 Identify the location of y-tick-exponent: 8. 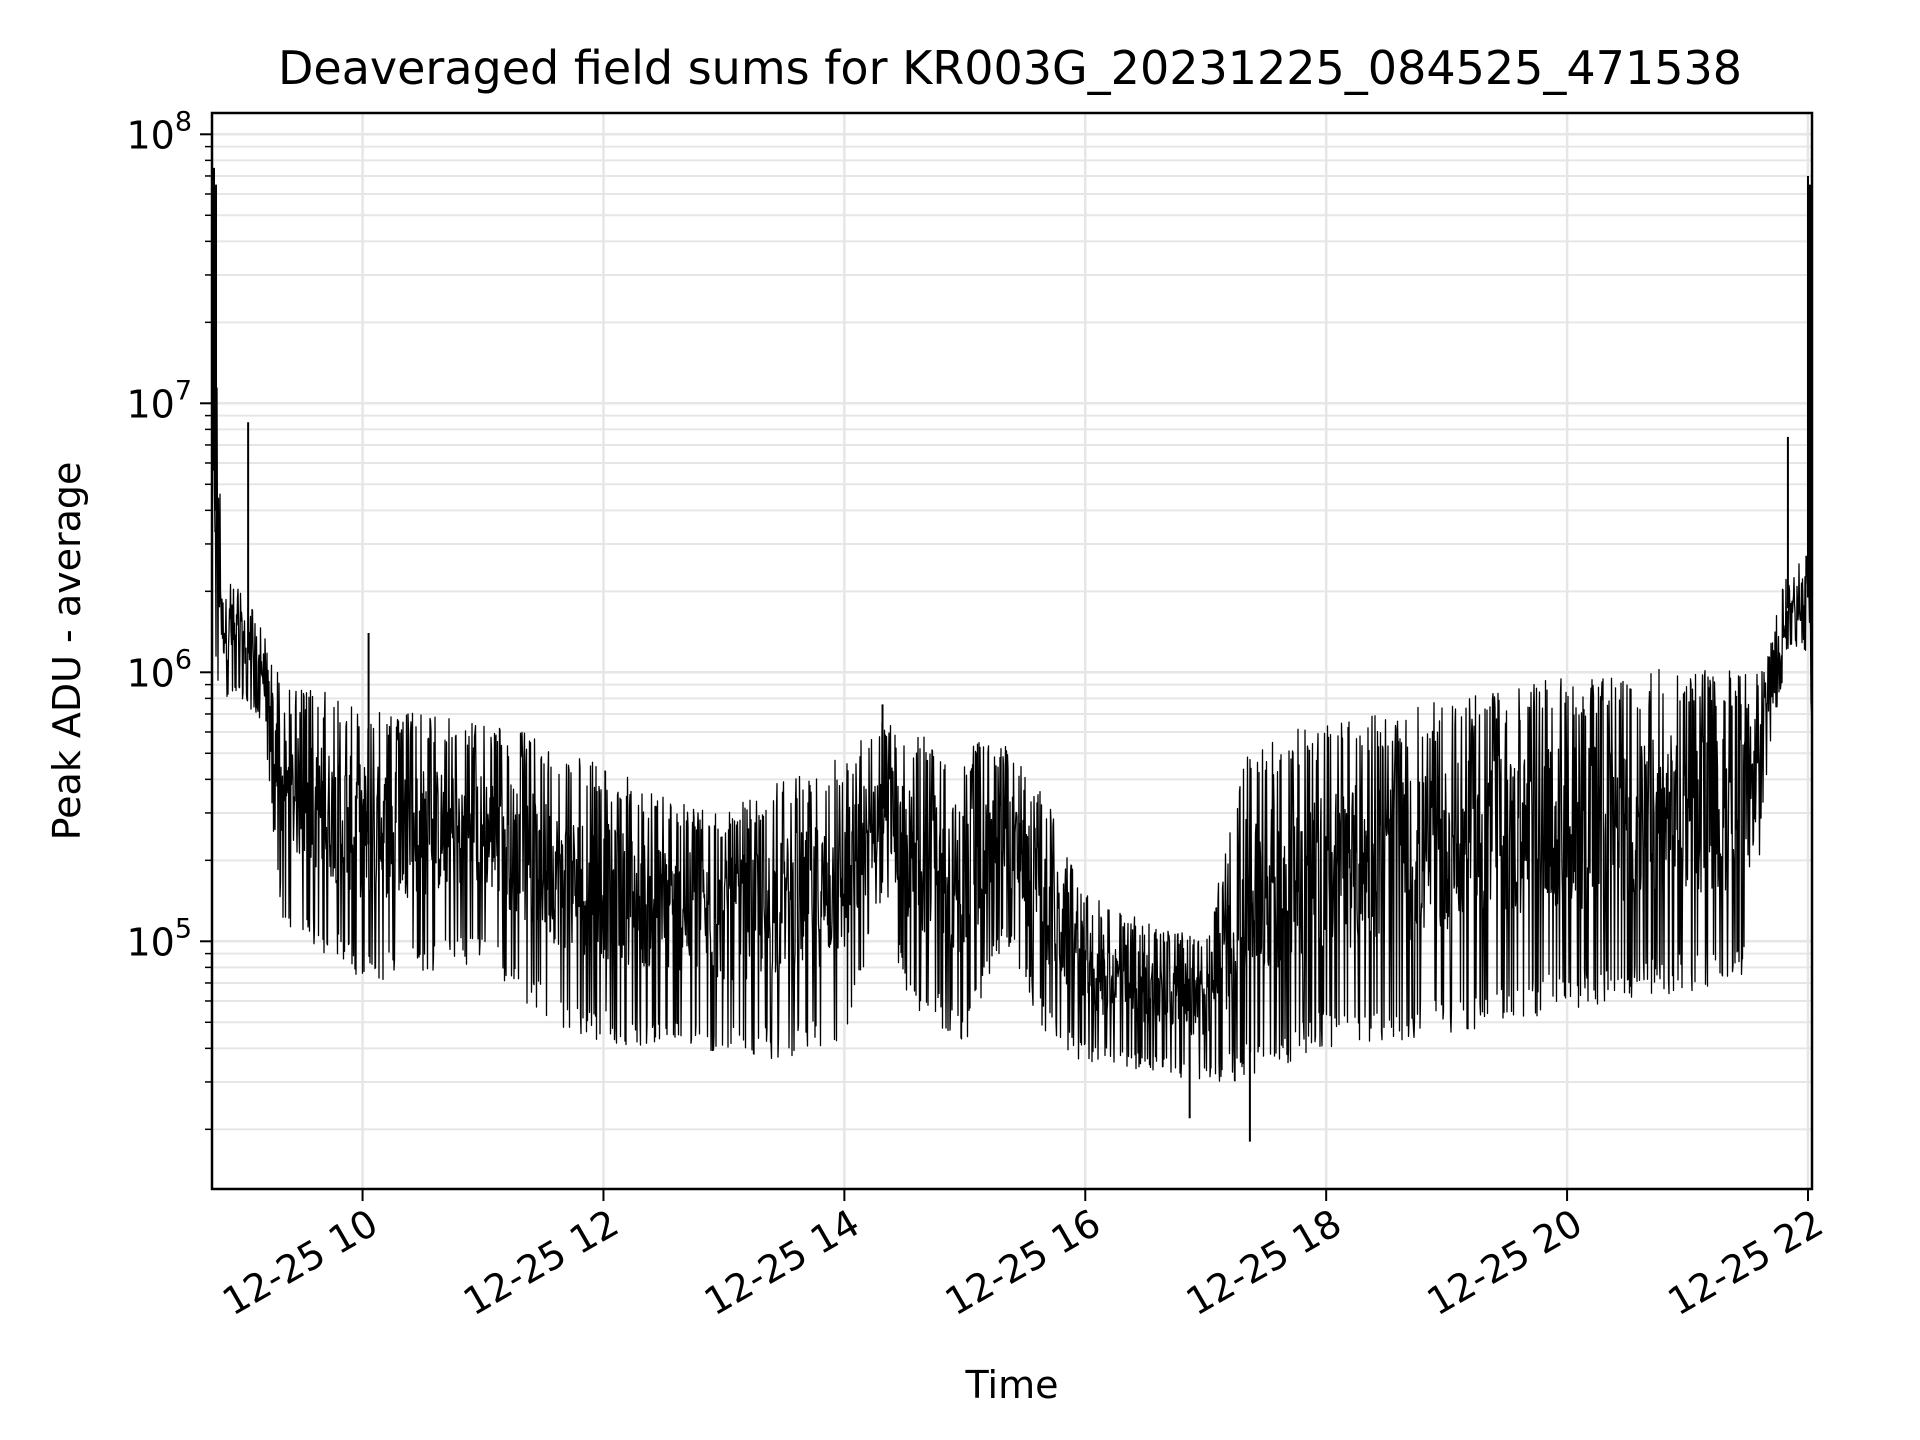
(183, 121).